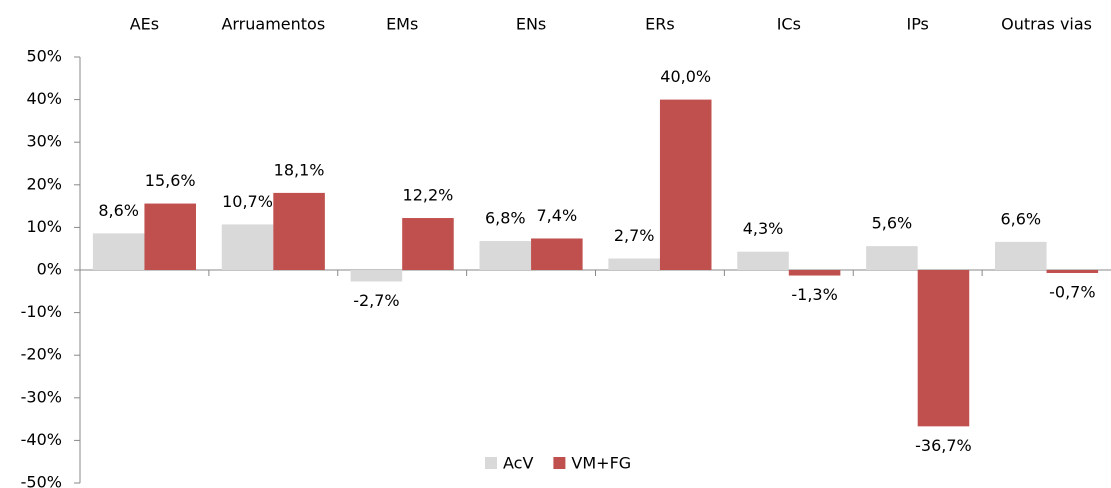 The width and height of the screenshot is (1111, 488). What do you see at coordinates (660, 24) in the screenshot?
I see `category-label: ERs` at bounding box center [660, 24].